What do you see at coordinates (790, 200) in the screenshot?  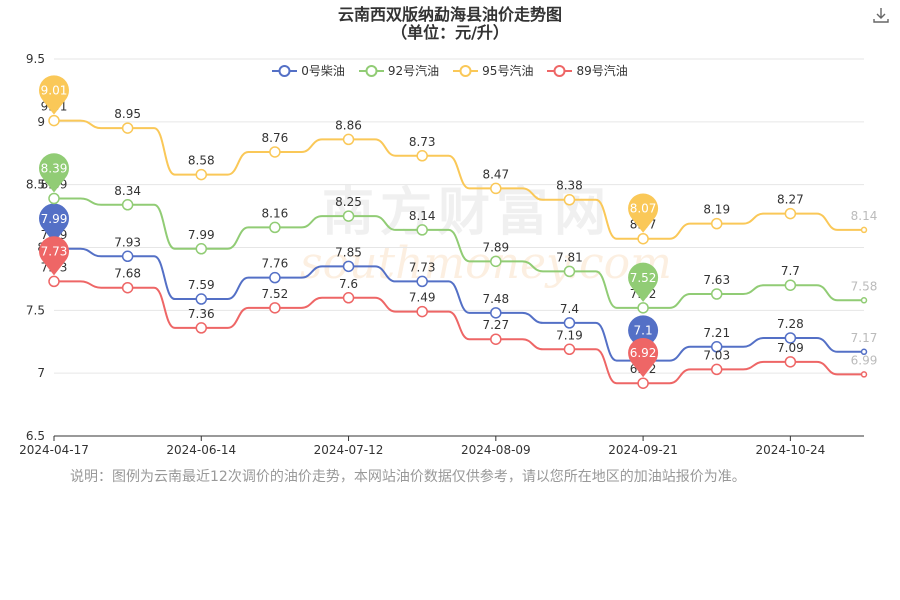 I see `data-label: 8.27` at bounding box center [790, 200].